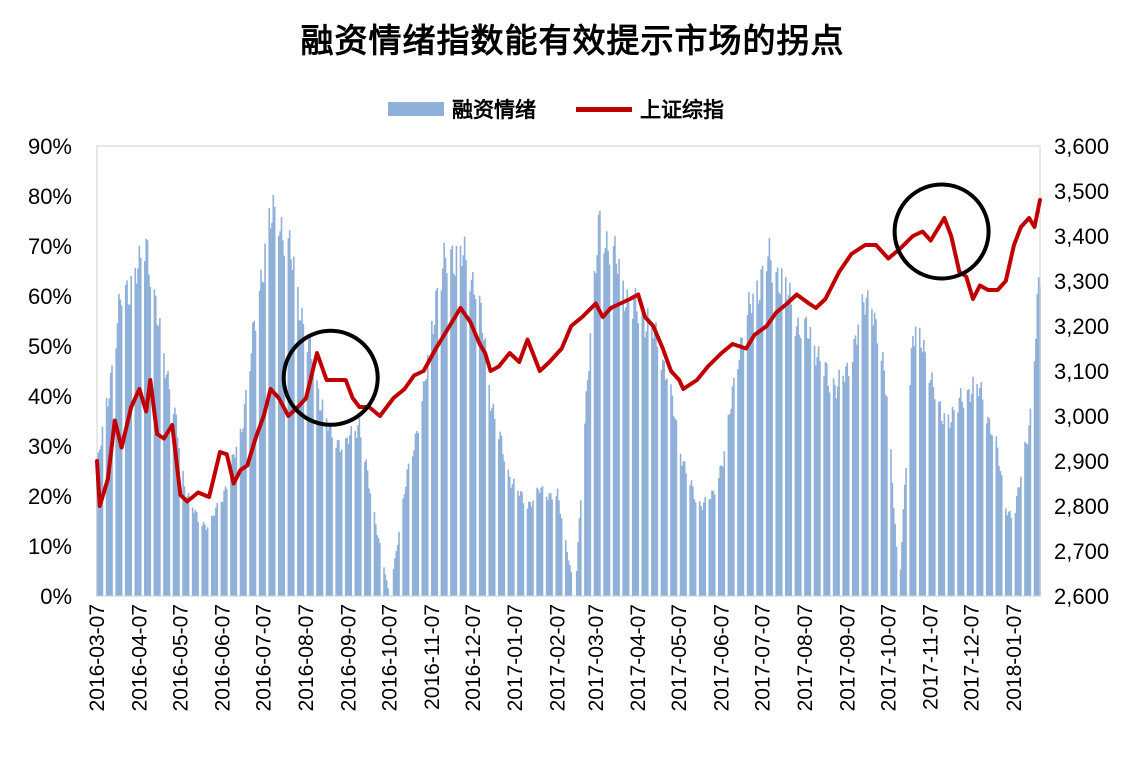 Image resolution: width=1145 pixels, height=759 pixels. Describe the element at coordinates (390, 657) in the screenshot. I see `x-tick-label: 2016-10-07` at that location.